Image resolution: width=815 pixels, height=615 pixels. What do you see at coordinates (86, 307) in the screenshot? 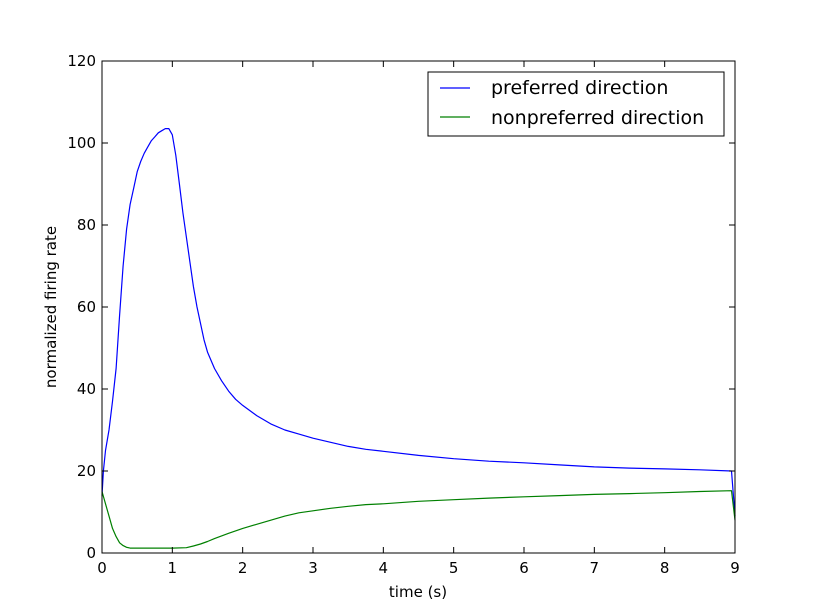
I see `y-tick-label: 60` at bounding box center [86, 307].